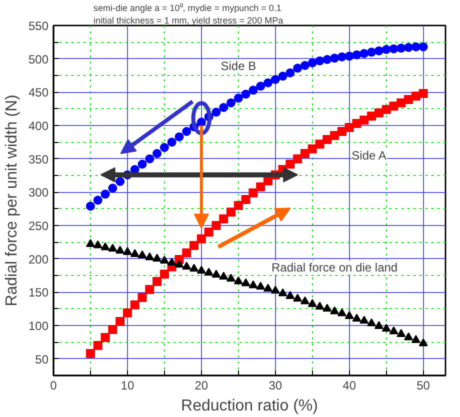 The height and width of the screenshot is (417, 460). What do you see at coordinates (38, 26) in the screenshot?
I see `y-tick-label: 550` at bounding box center [38, 26].